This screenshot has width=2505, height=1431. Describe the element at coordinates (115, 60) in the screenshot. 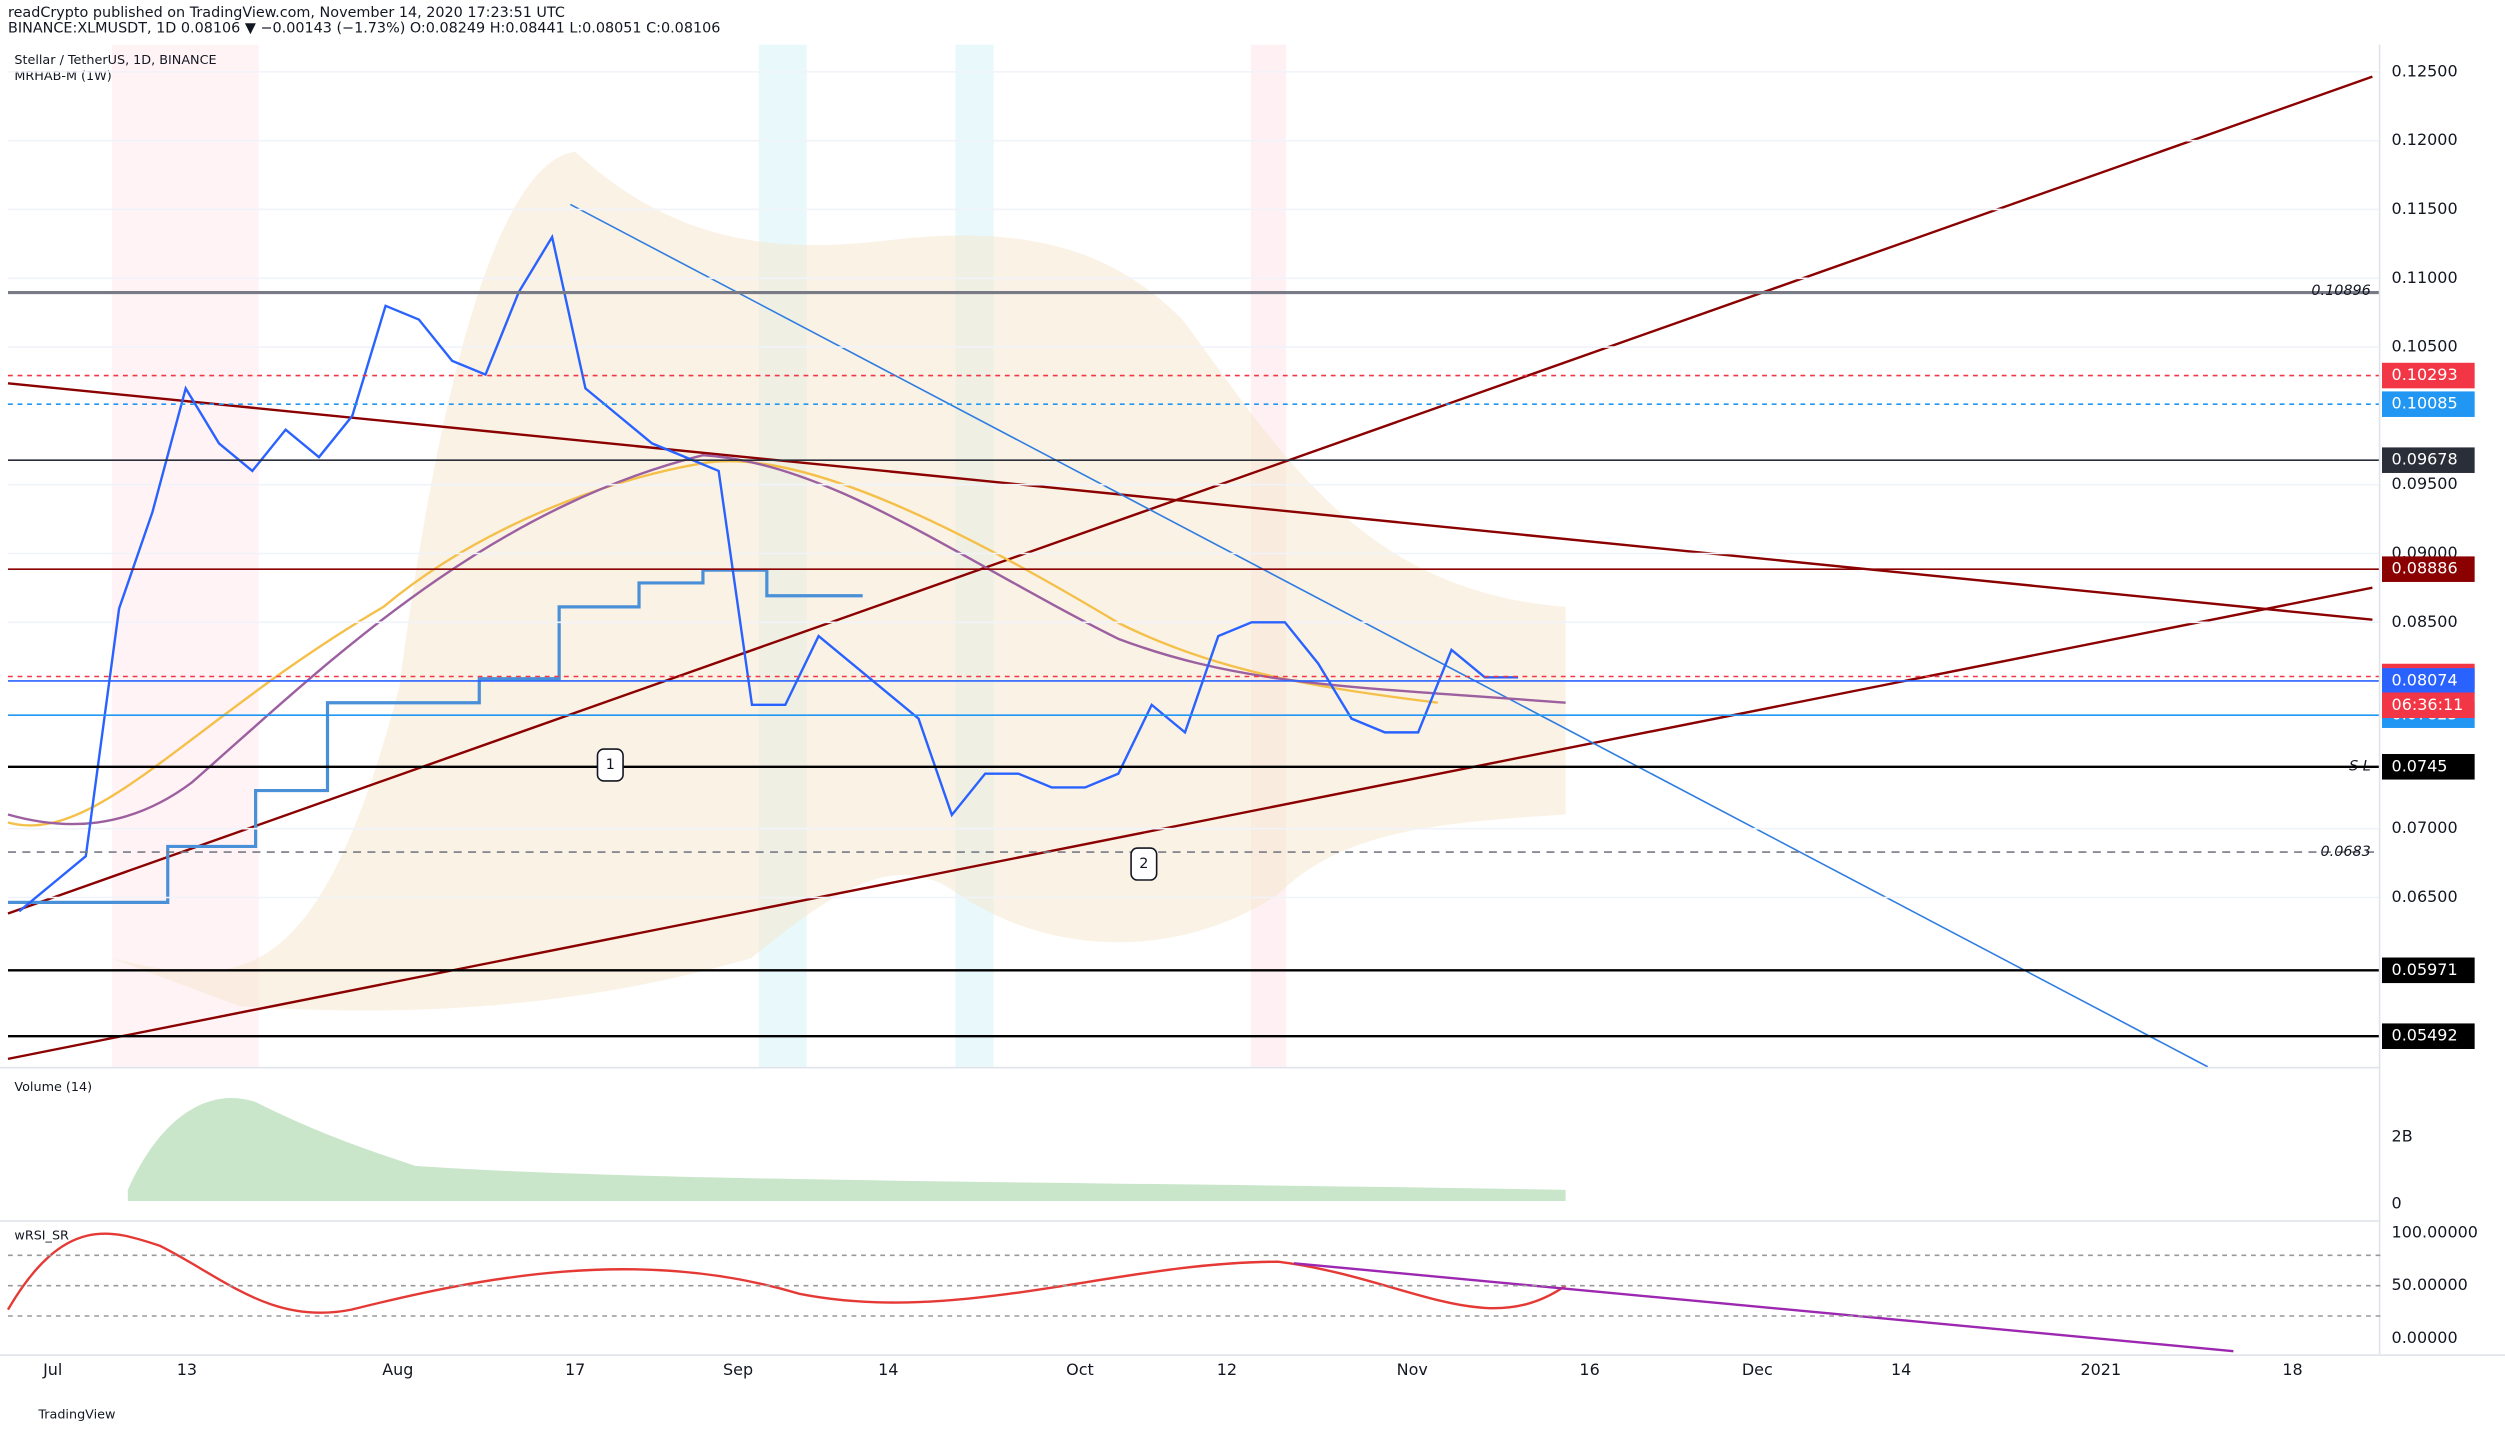

I see `pair: Stellar / TetherUS, 1D, BINANCE` at that location.